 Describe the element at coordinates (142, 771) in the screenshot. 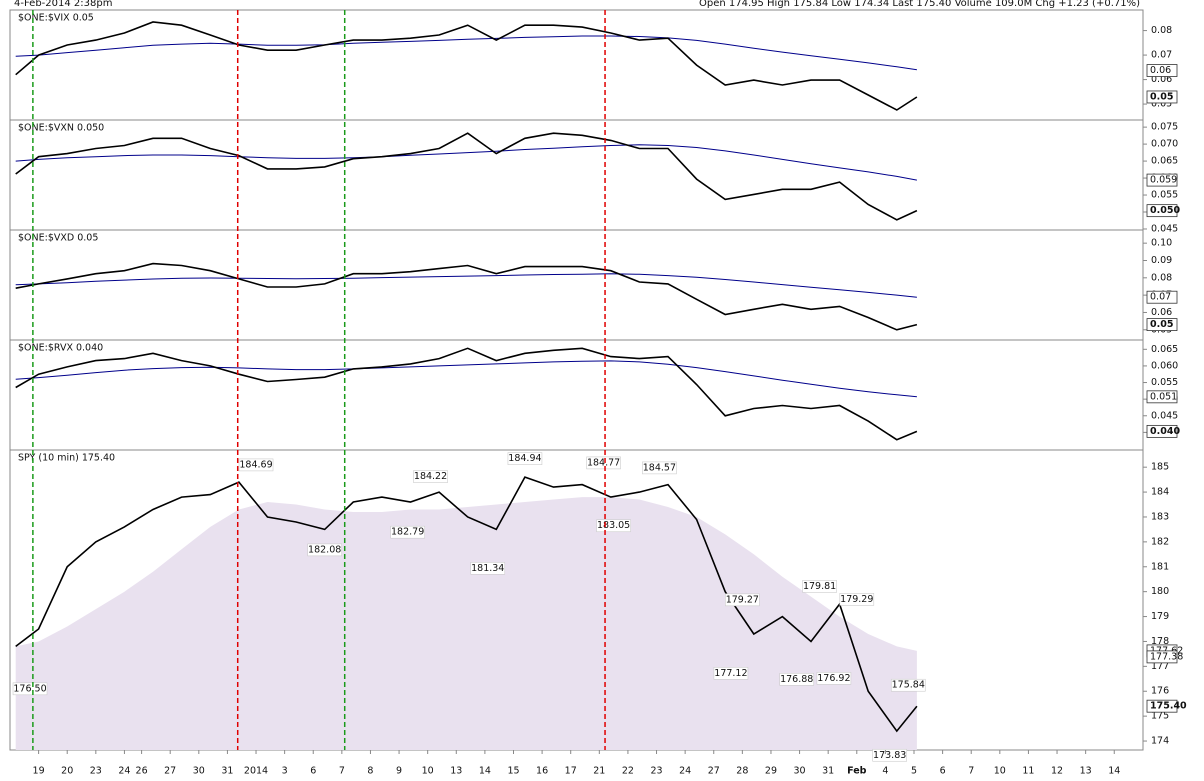

I see `x-tick-label: 26` at that location.